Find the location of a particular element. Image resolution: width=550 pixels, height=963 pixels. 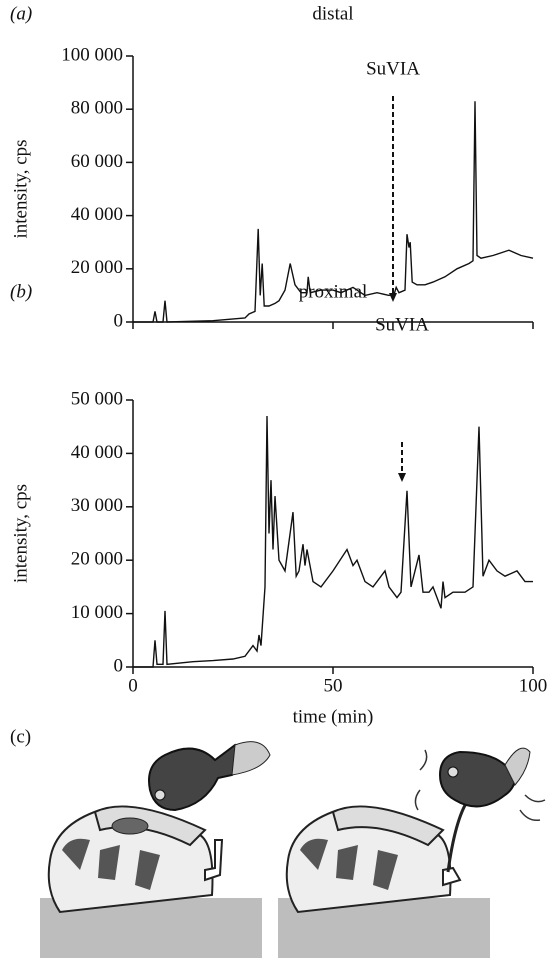

y-tick-label: 50 000 is located at coordinates (97, 398).